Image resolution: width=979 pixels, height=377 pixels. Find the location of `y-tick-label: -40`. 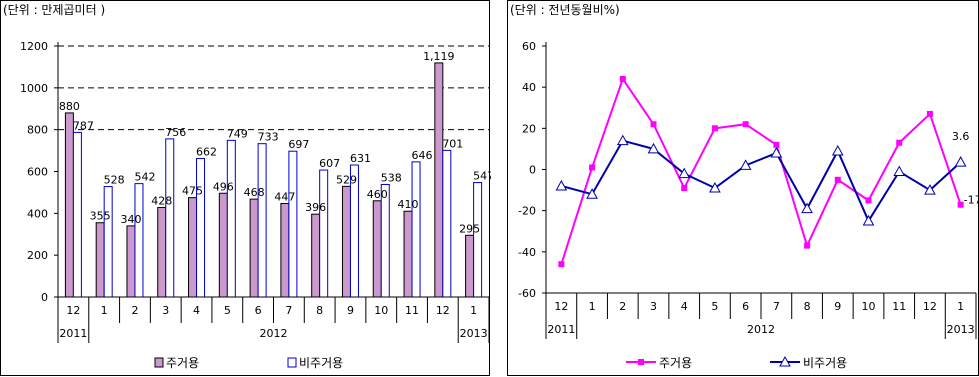

y-tick-label: -40 is located at coordinates (527, 252).